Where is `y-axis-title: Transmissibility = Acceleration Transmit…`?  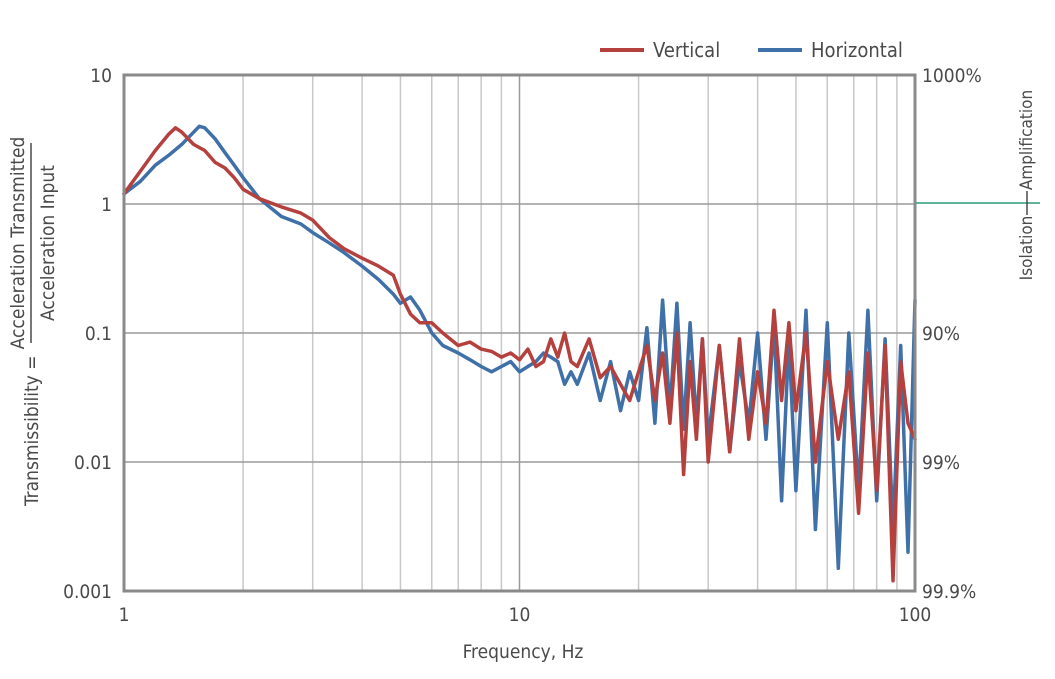 y-axis-title: Transmissibility = Acceleration Transmit… is located at coordinates (33, 322).